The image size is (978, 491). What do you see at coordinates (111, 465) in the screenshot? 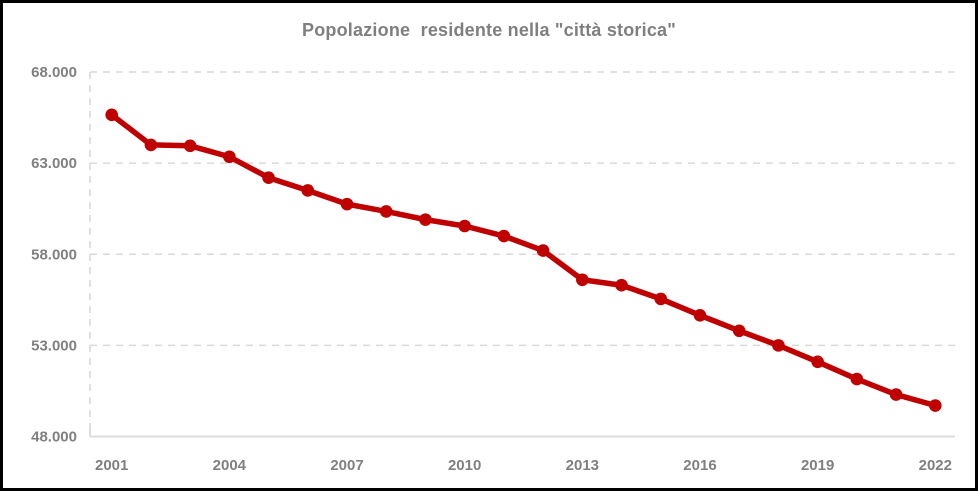
I see `x-axis-label: 2001` at bounding box center [111, 465].